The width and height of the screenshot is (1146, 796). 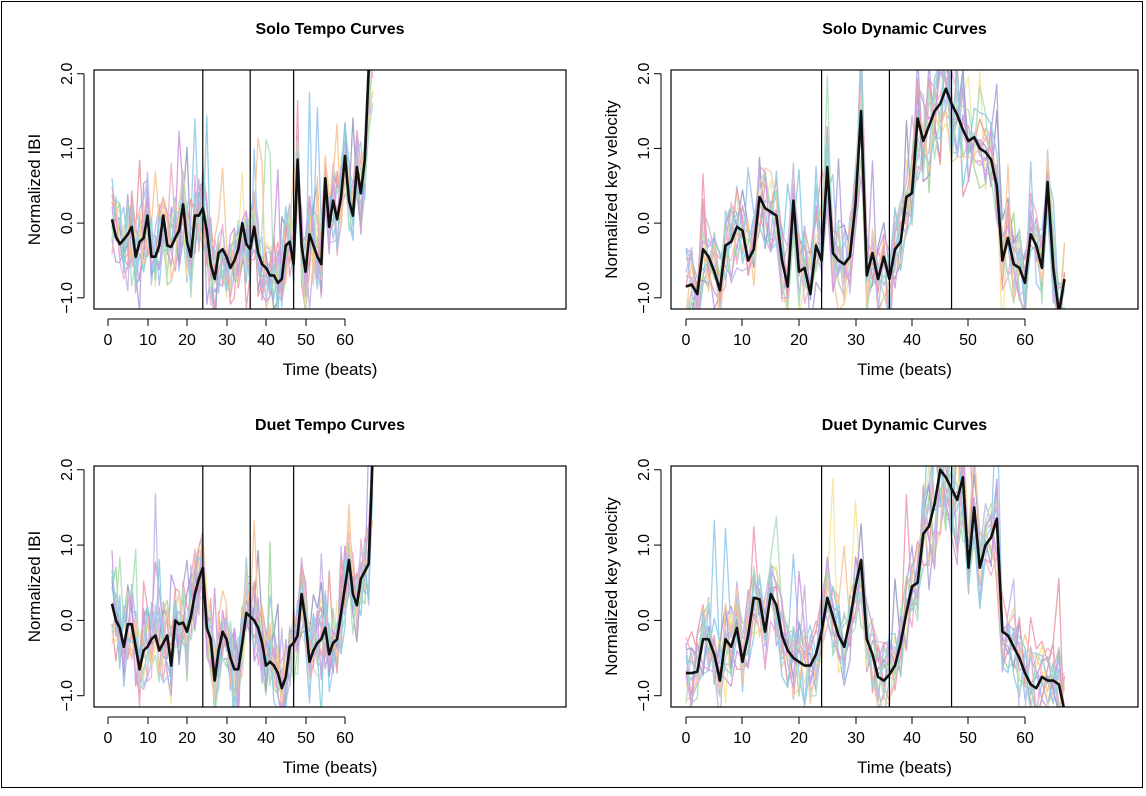 What do you see at coordinates (330, 425) in the screenshot?
I see `chart-title: Duet Tempo Curves` at bounding box center [330, 425].